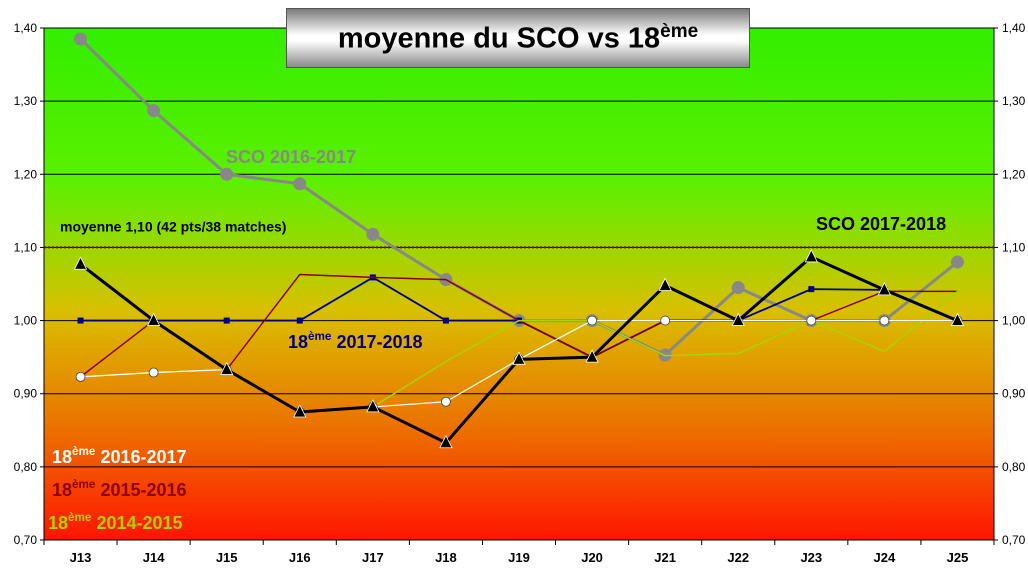  What do you see at coordinates (1014, 467) in the screenshot?
I see `y2-tick-label: 0,80` at bounding box center [1014, 467].